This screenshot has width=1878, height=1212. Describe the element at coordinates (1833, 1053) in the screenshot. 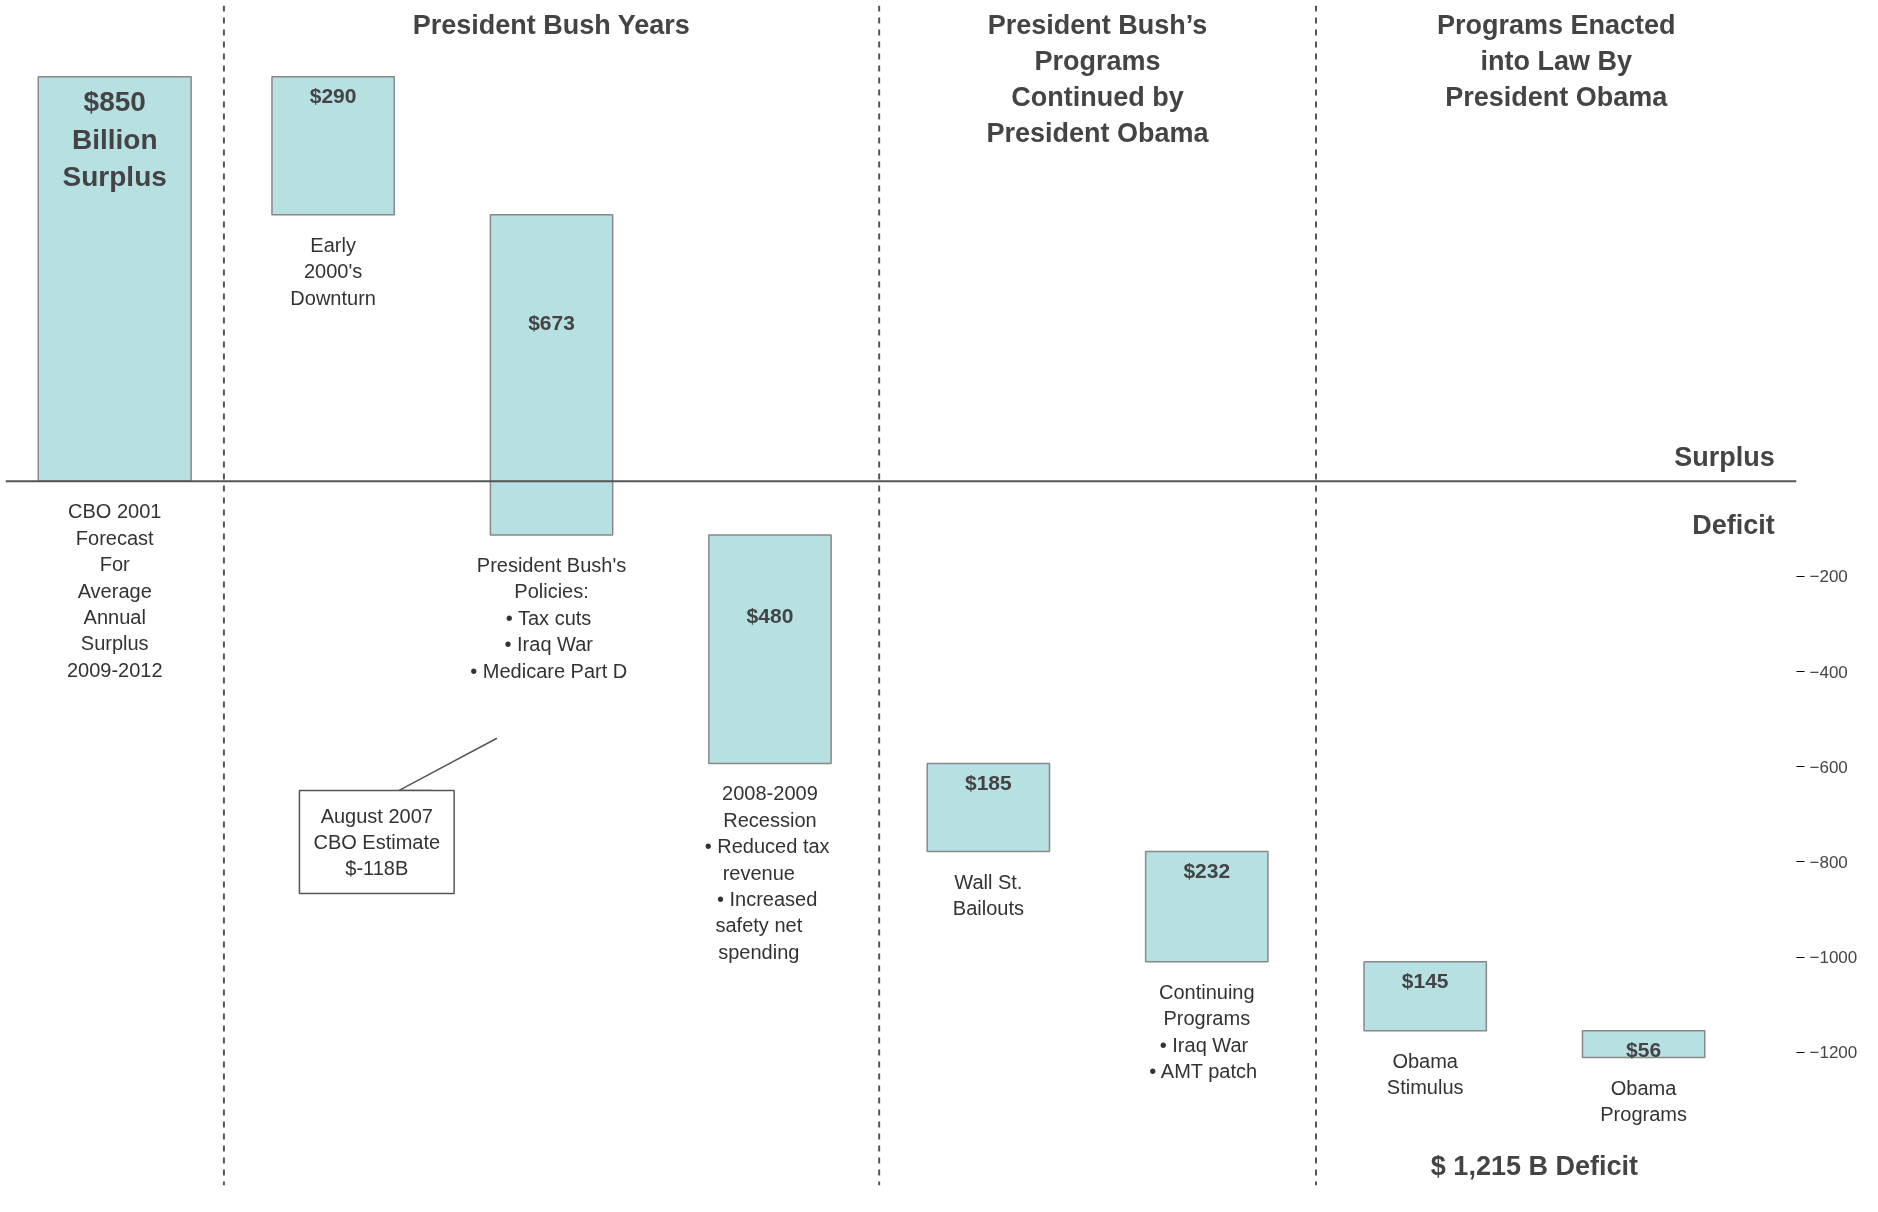

I see `y-tick-label: −1200` at that location.